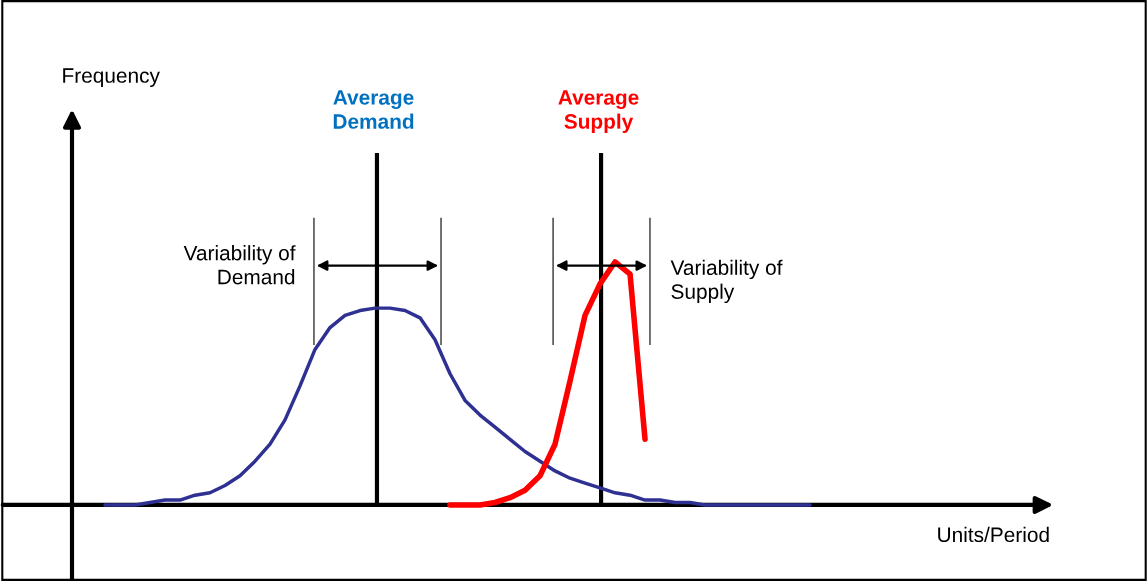 This screenshot has height=581, width=1148. Describe the element at coordinates (993, 534) in the screenshot. I see `text: Units/Period` at that location.